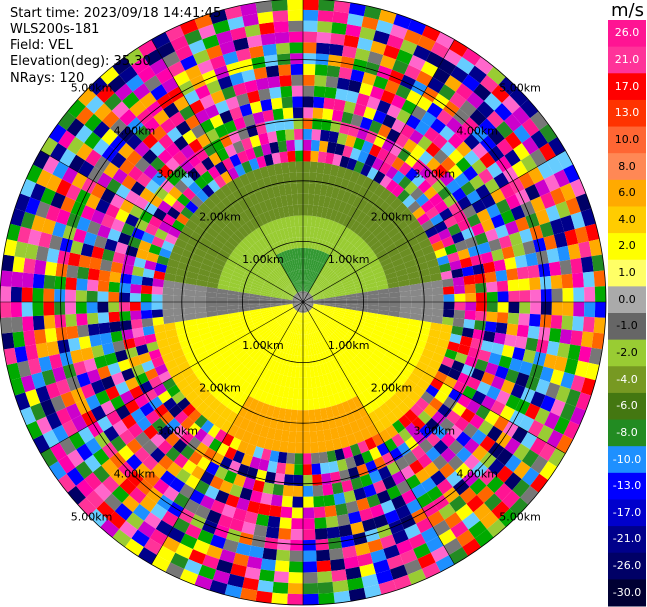  What do you see at coordinates (227, 171) in the screenshot?
I see `azimuth-spoke` at bounding box center [227, 171].